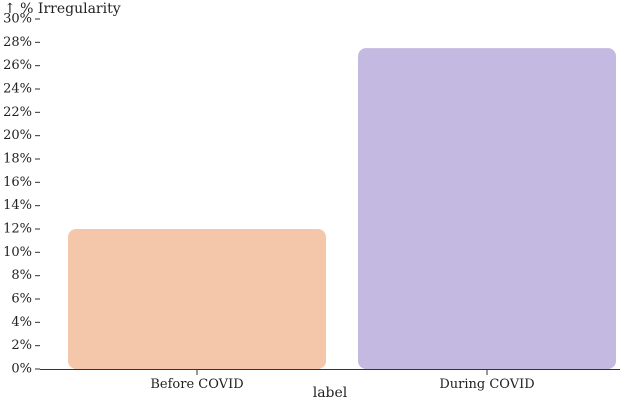  What do you see at coordinates (197, 299) in the screenshot?
I see `bar-before-covid` at bounding box center [197, 299].